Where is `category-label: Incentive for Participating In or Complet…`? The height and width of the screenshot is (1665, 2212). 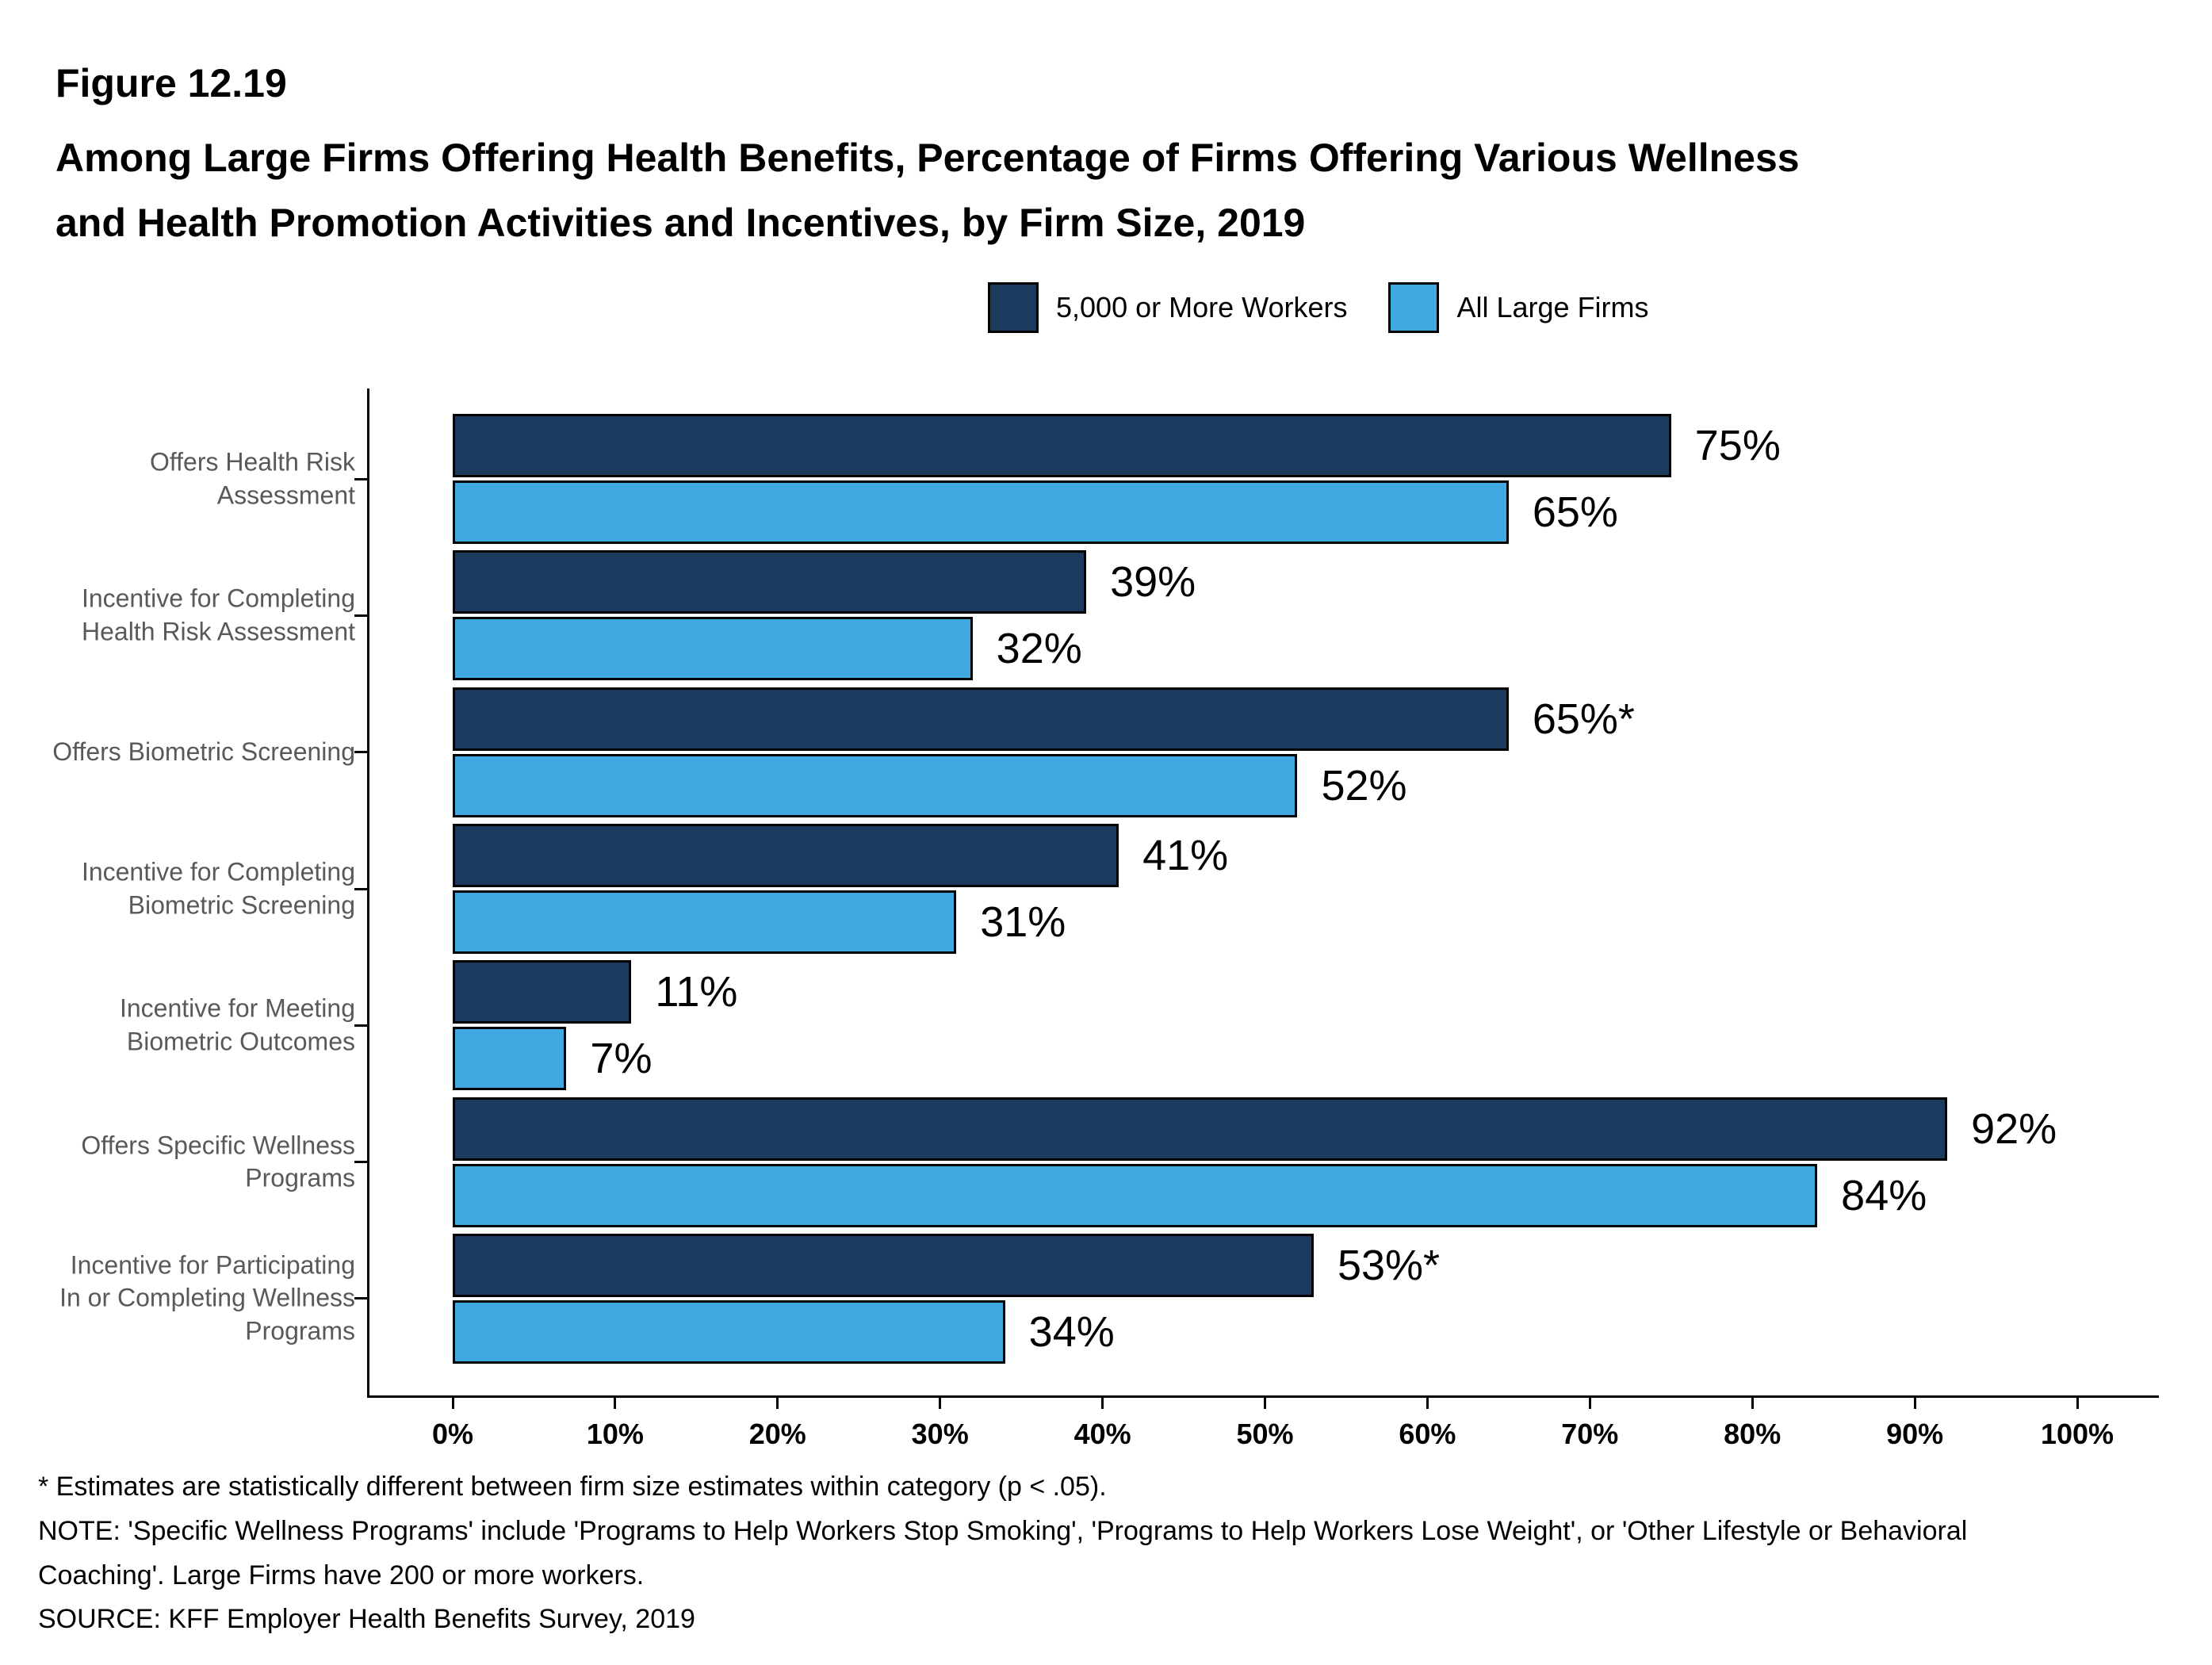 category-label: Incentive for Participating In or Complet… is located at coordinates (207, 1298).